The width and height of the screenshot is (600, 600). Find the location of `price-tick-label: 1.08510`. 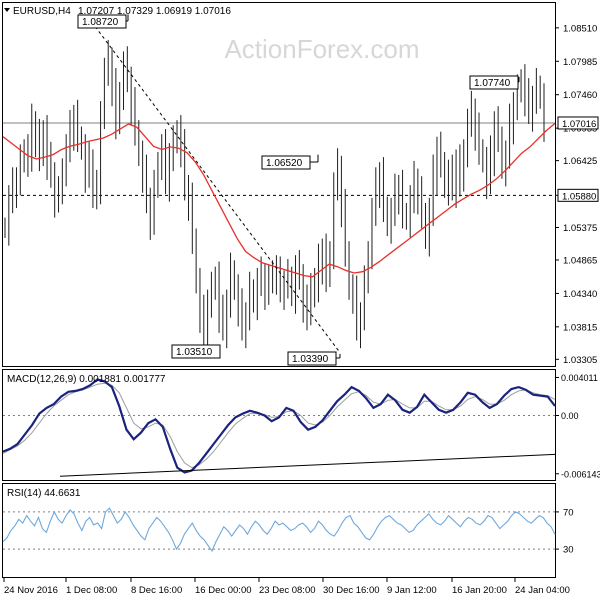

price-tick-label: 1.08510 is located at coordinates (580, 28).